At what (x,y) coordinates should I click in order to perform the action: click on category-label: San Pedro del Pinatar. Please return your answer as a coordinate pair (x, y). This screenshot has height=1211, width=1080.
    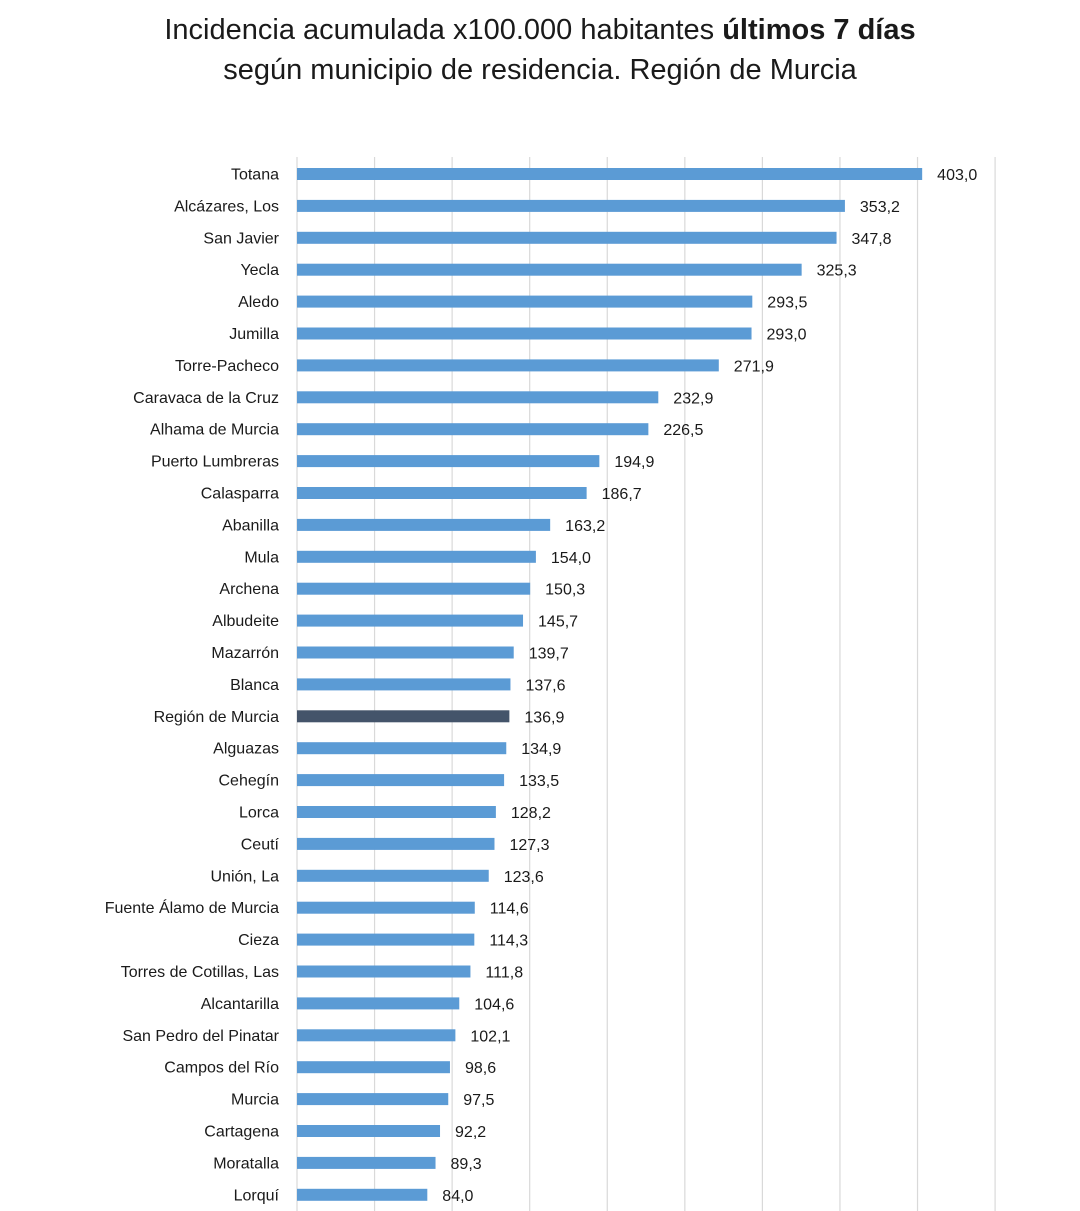
    Looking at the image, I should click on (200, 1036).